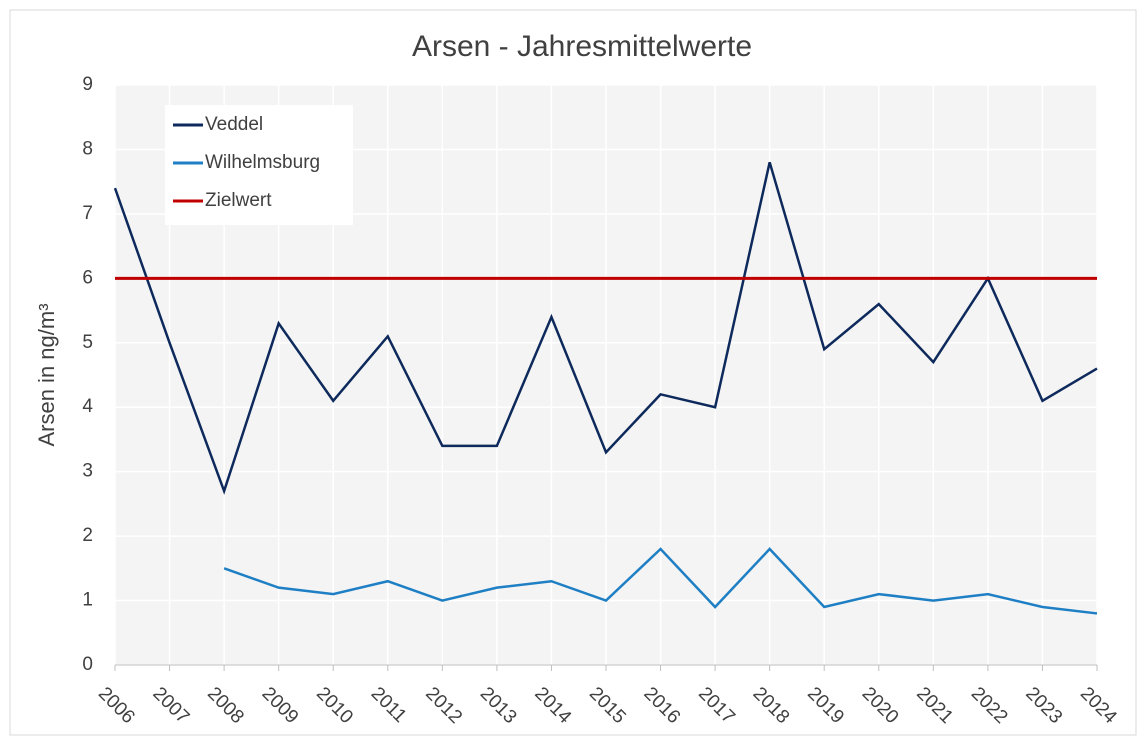 Image resolution: width=1137 pixels, height=736 pixels. Describe the element at coordinates (582, 46) in the screenshot. I see `chart-title: Arsen - Jahresmittelwerte` at that location.